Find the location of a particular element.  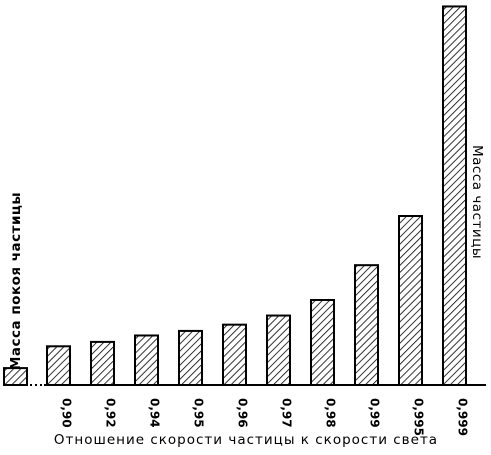

x-tick-label: 0,995 is located at coordinates (419, 417).